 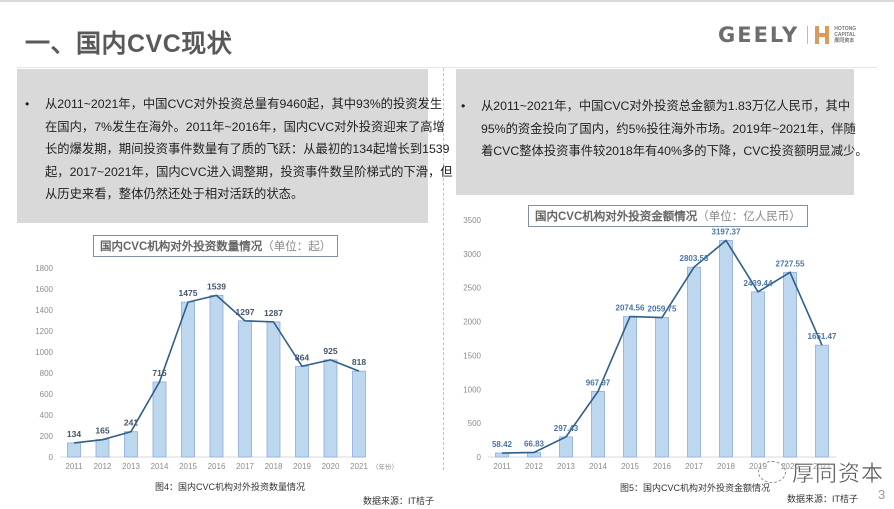 What do you see at coordinates (790, 263) in the screenshot?
I see `data-label: 2727.55` at bounding box center [790, 263].